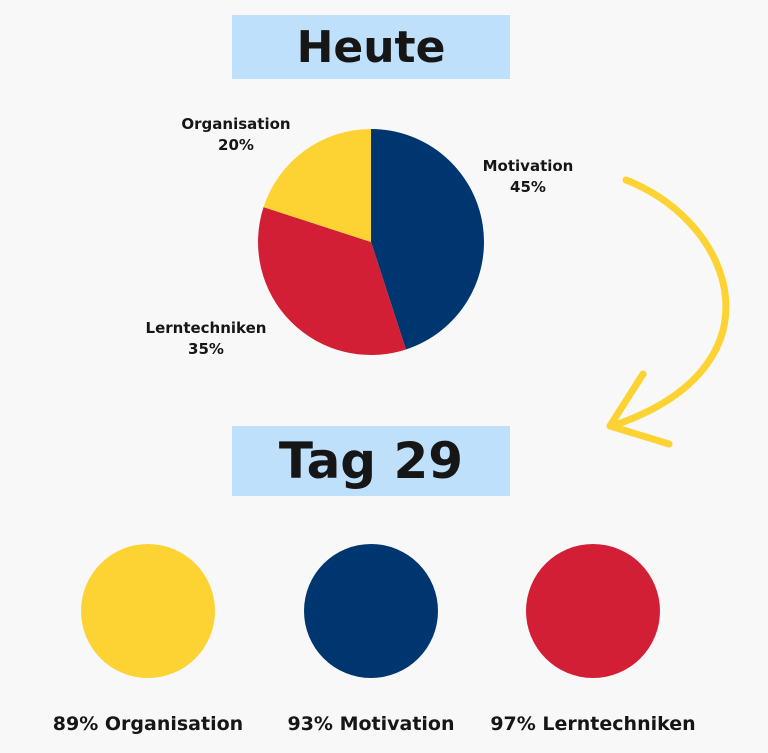 This screenshot has width=768, height=753. I want to click on heute-title: Heute, so click(371, 47).